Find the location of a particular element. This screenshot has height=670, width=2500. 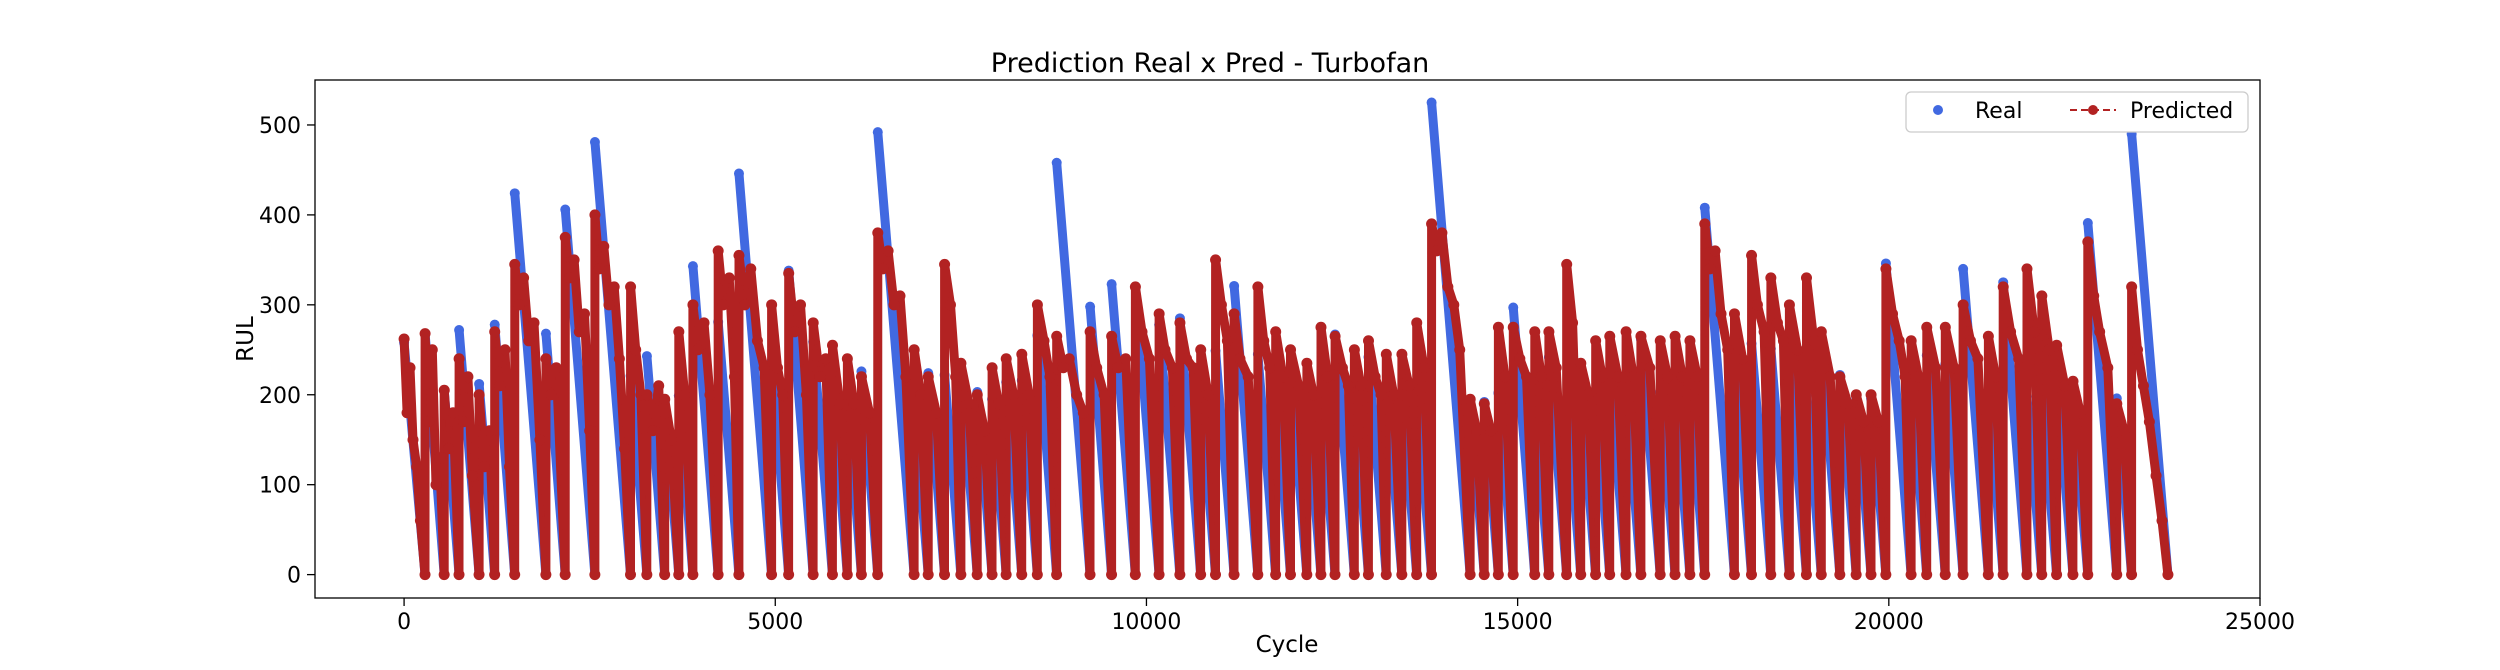

x-tick-label: 10000 is located at coordinates (1146, 622).